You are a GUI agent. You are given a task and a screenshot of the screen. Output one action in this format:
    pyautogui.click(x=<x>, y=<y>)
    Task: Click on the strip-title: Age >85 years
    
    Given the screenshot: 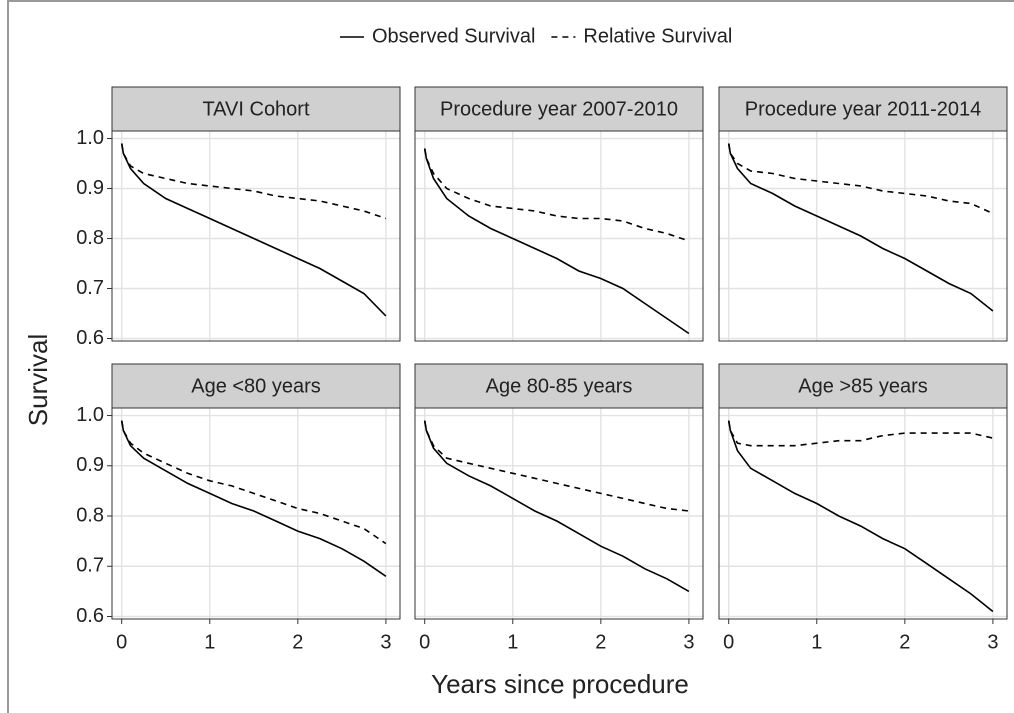 What is the action you would take?
    pyautogui.click(x=863, y=386)
    